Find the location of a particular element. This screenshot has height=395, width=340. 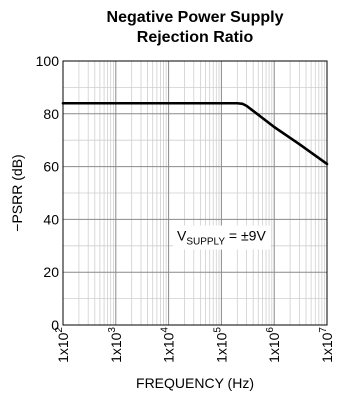

annotation-subscript: SUPPLY is located at coordinates (205, 242).